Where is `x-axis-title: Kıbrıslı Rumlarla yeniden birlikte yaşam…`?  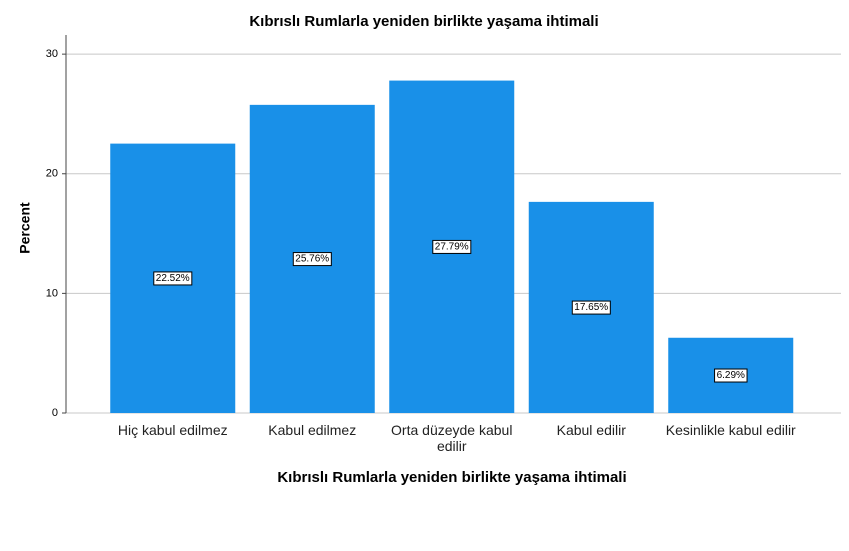 x-axis-title: Kıbrıslı Rumlarla yeniden birlikte yaşam… is located at coordinates (451, 477).